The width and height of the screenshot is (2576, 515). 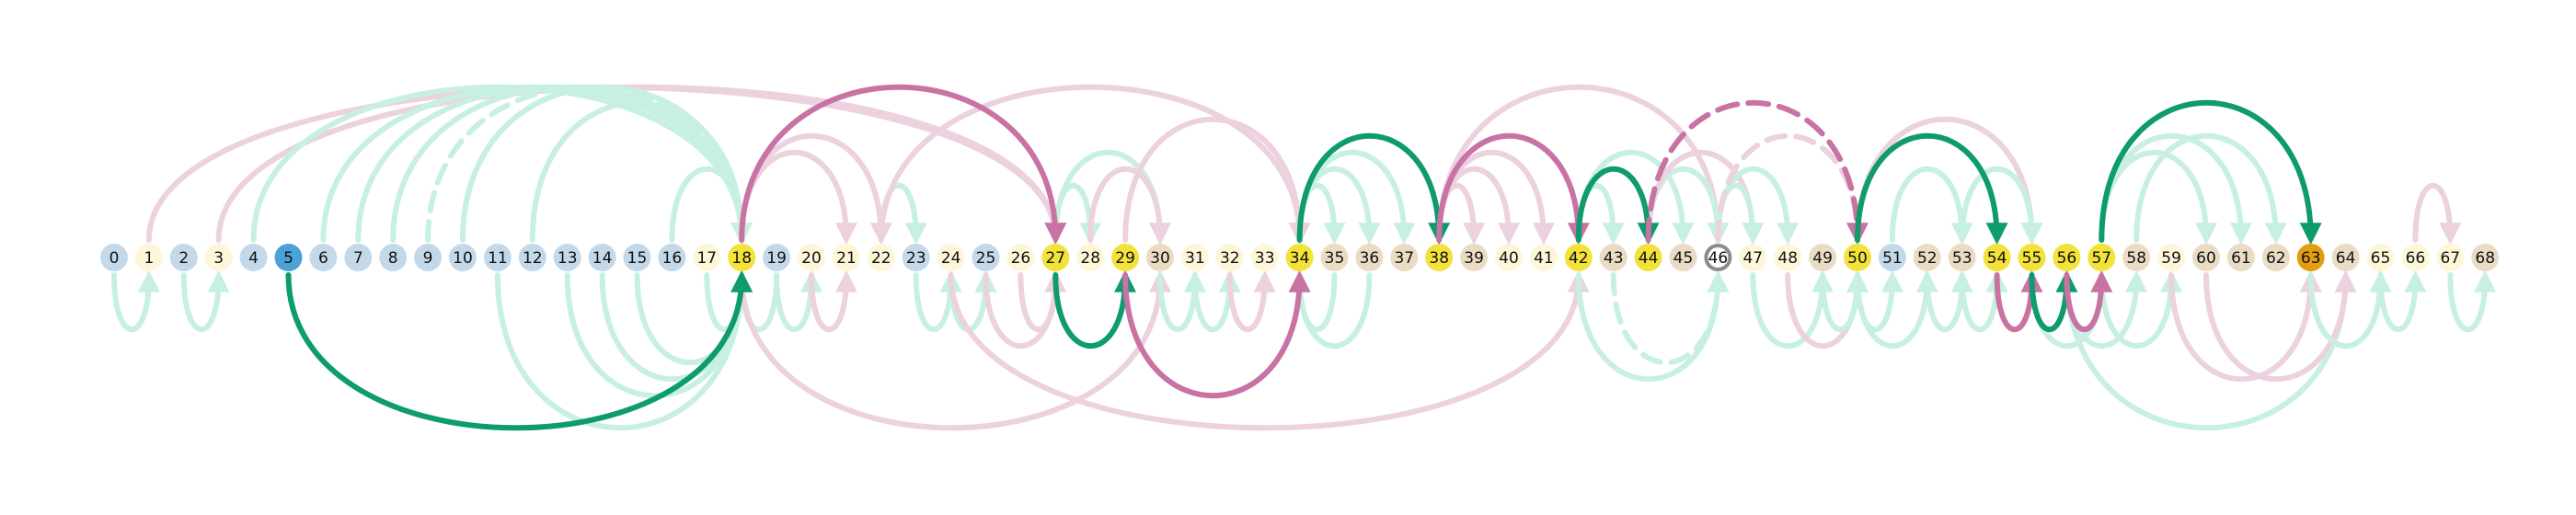 What do you see at coordinates (1962, 258) in the screenshot?
I see `node-label: 53` at bounding box center [1962, 258].